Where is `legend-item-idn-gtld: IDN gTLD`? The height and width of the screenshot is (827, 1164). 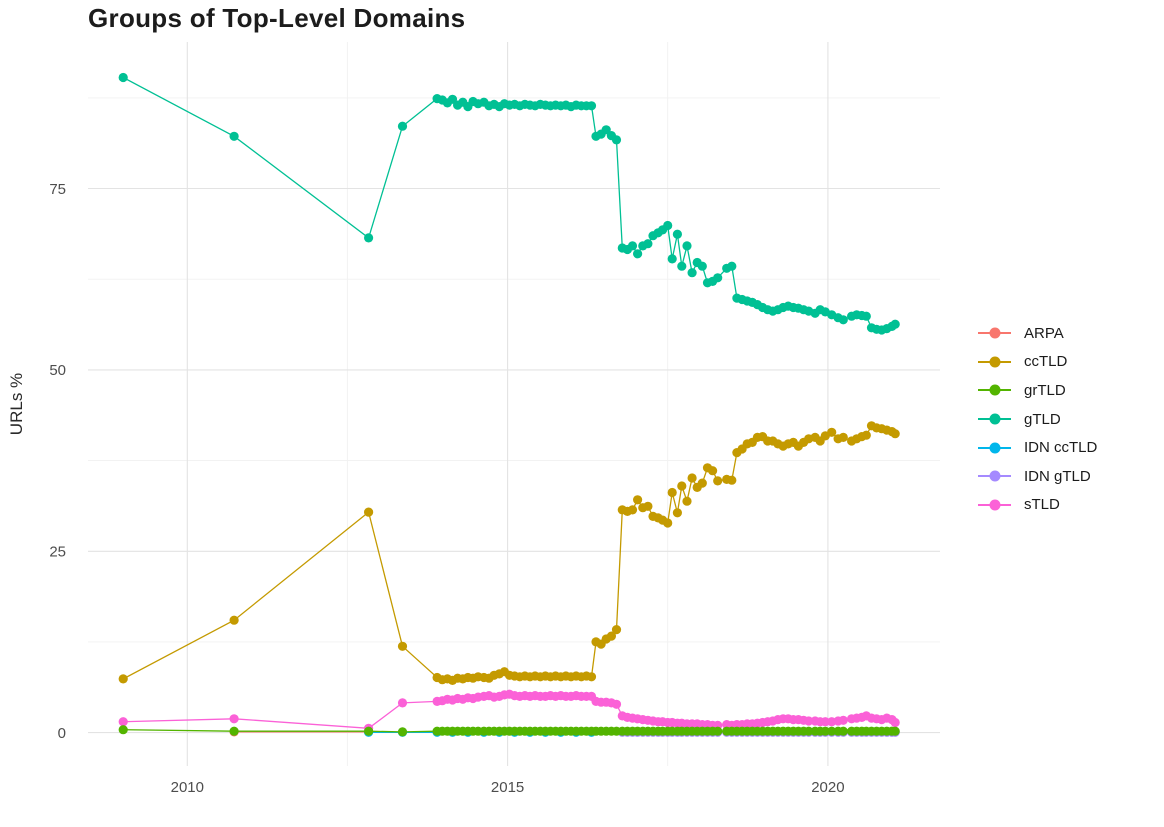 legend-item-idn-gtld: IDN gTLD is located at coordinates (1037, 476).